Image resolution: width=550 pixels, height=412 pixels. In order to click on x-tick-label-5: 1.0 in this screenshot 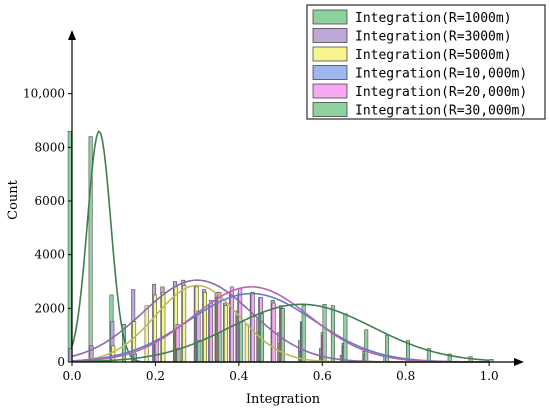, I will do `click(489, 376)`.